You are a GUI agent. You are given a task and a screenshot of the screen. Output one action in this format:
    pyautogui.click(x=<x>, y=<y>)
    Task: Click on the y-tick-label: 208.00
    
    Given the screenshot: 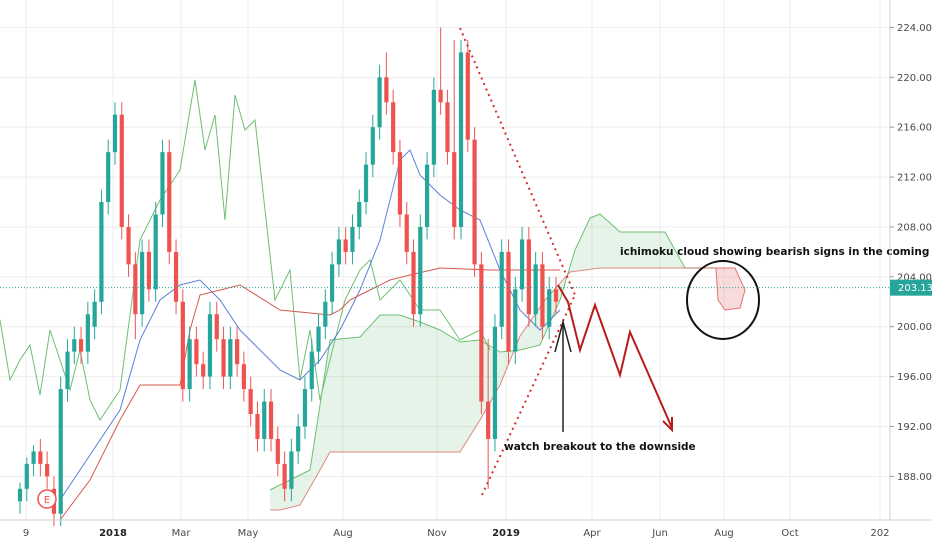 What is the action you would take?
    pyautogui.click(x=914, y=227)
    